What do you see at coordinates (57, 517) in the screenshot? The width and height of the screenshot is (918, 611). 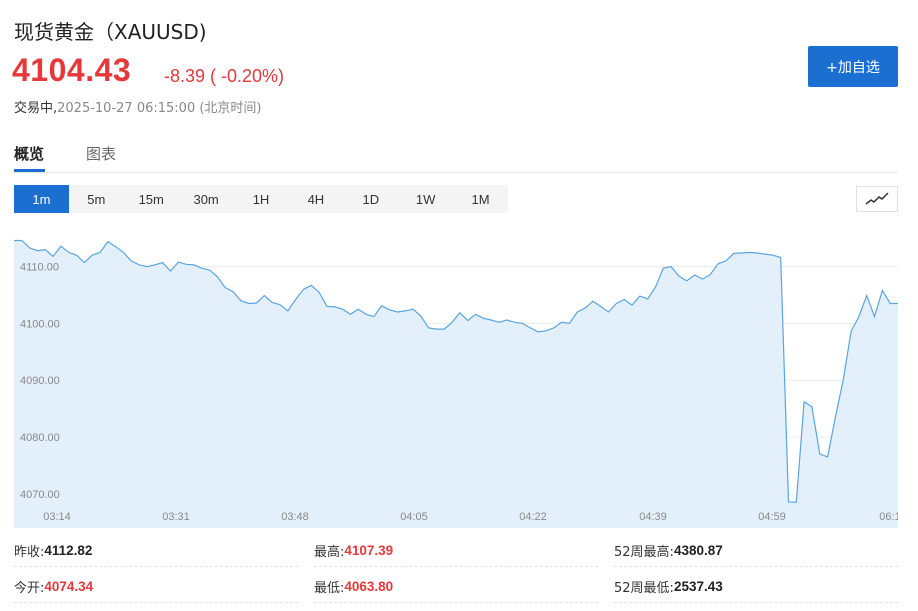 I see `x-tick-label: 03:14` at bounding box center [57, 517].